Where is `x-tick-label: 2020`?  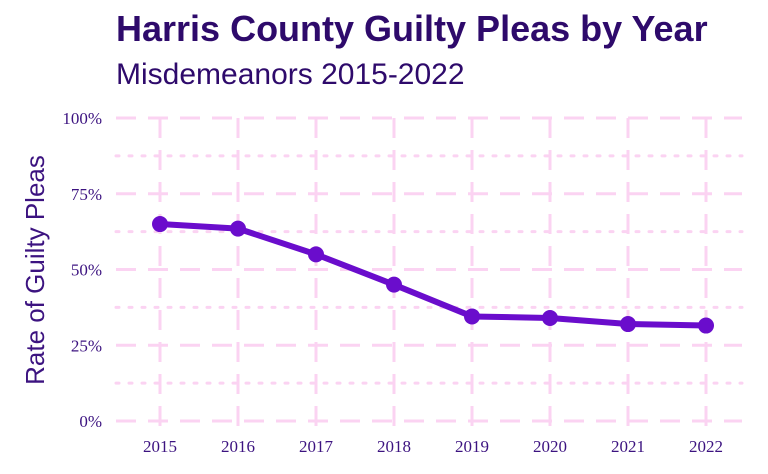
x-tick-label: 2020 is located at coordinates (550, 446).